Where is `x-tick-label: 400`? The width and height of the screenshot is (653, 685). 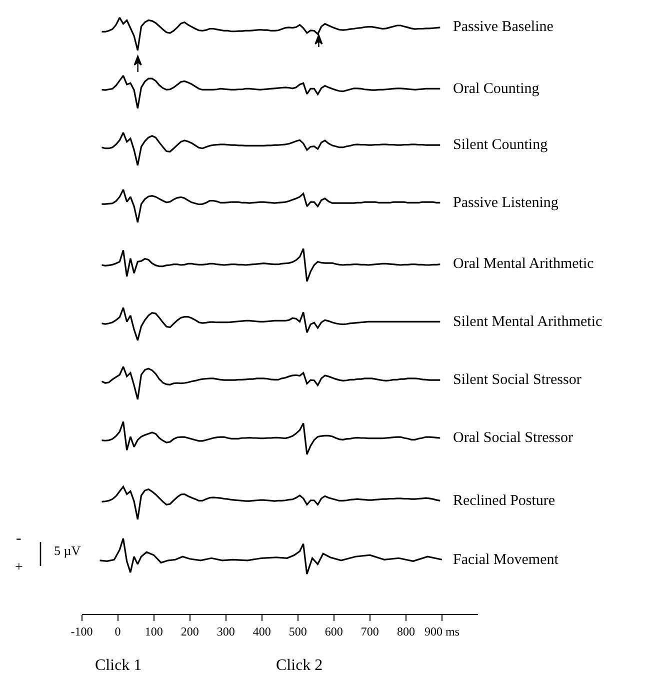
x-tick-label: 400 is located at coordinates (261, 631).